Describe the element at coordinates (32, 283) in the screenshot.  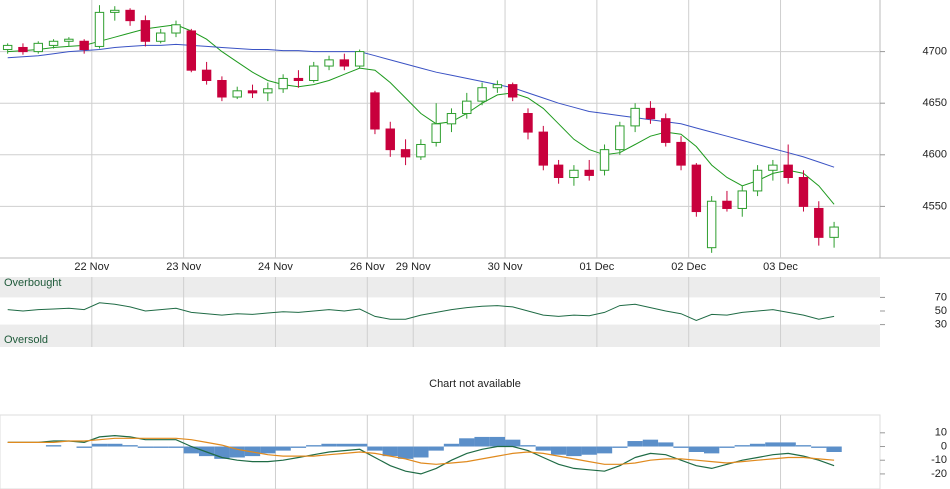
I see `overbought-label: Overbought` at that location.